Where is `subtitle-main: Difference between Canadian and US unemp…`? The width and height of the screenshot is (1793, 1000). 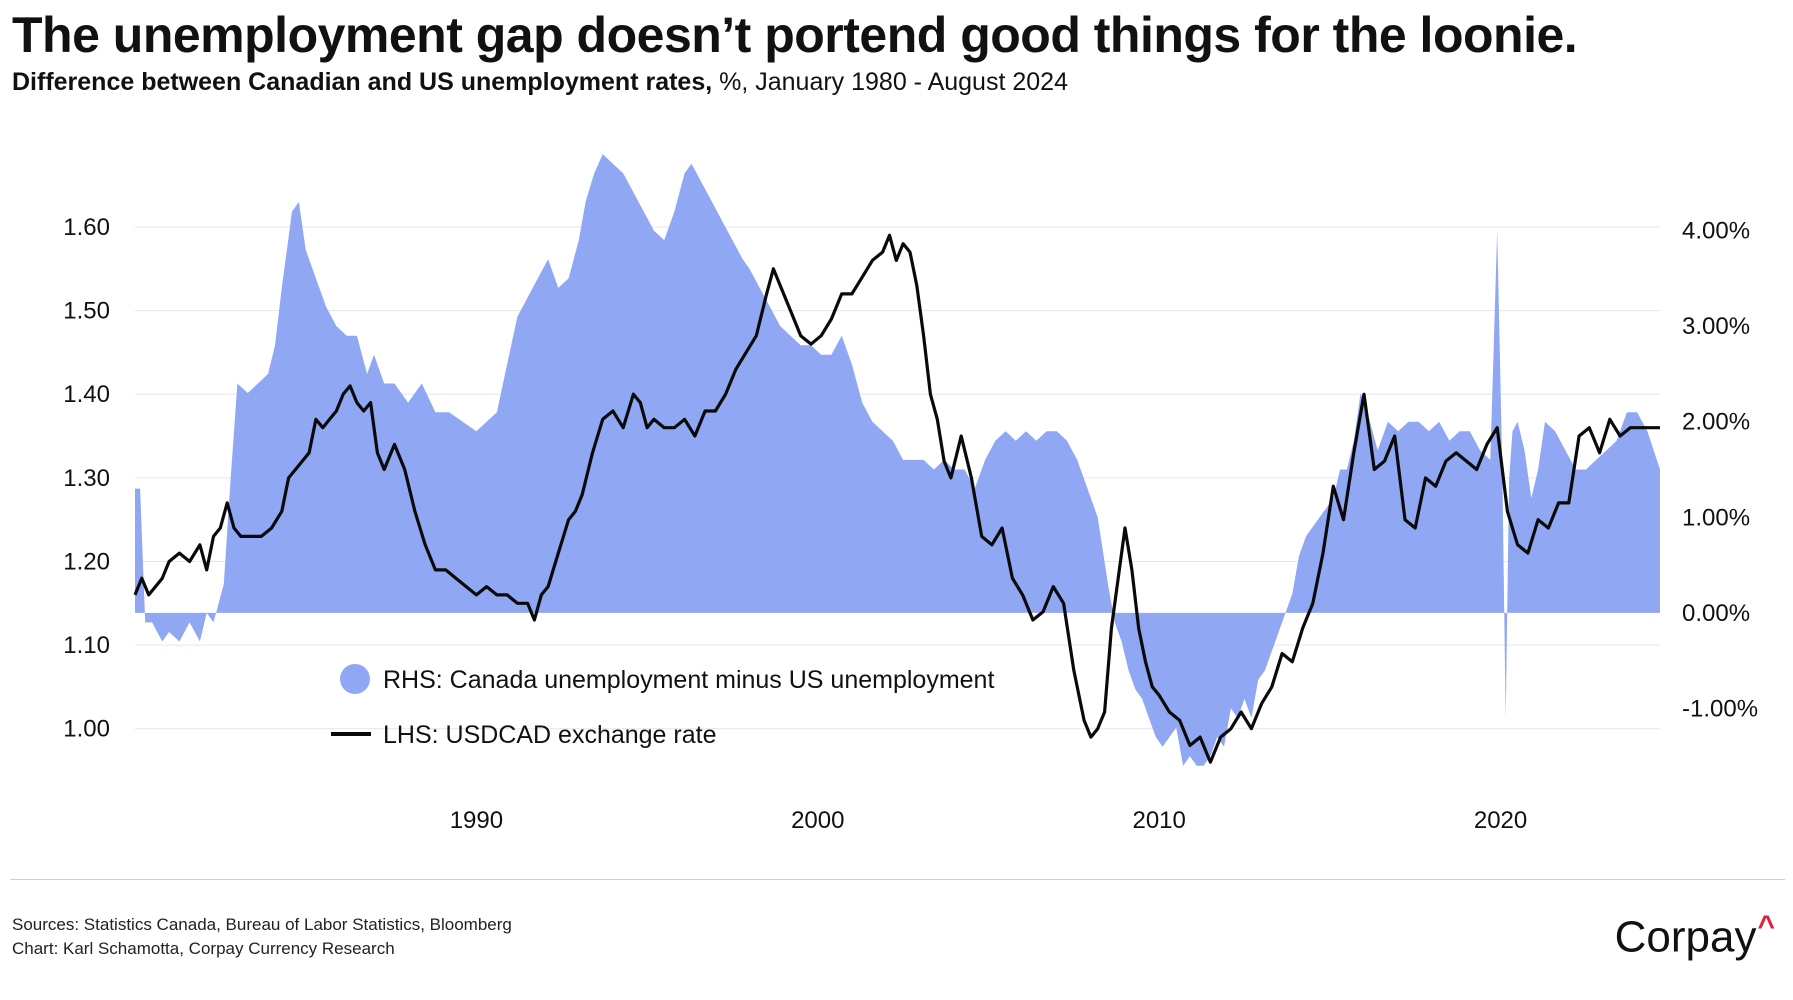
subtitle-main: Difference between Canadian and US unemp… is located at coordinates (362, 82).